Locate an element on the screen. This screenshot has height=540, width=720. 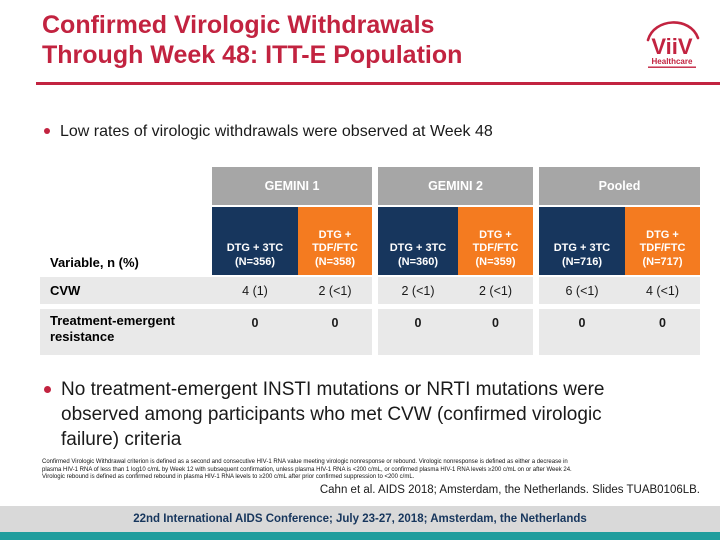
cvw-value-g1-dtg3tc: 4 (1) is located at coordinates (255, 290).